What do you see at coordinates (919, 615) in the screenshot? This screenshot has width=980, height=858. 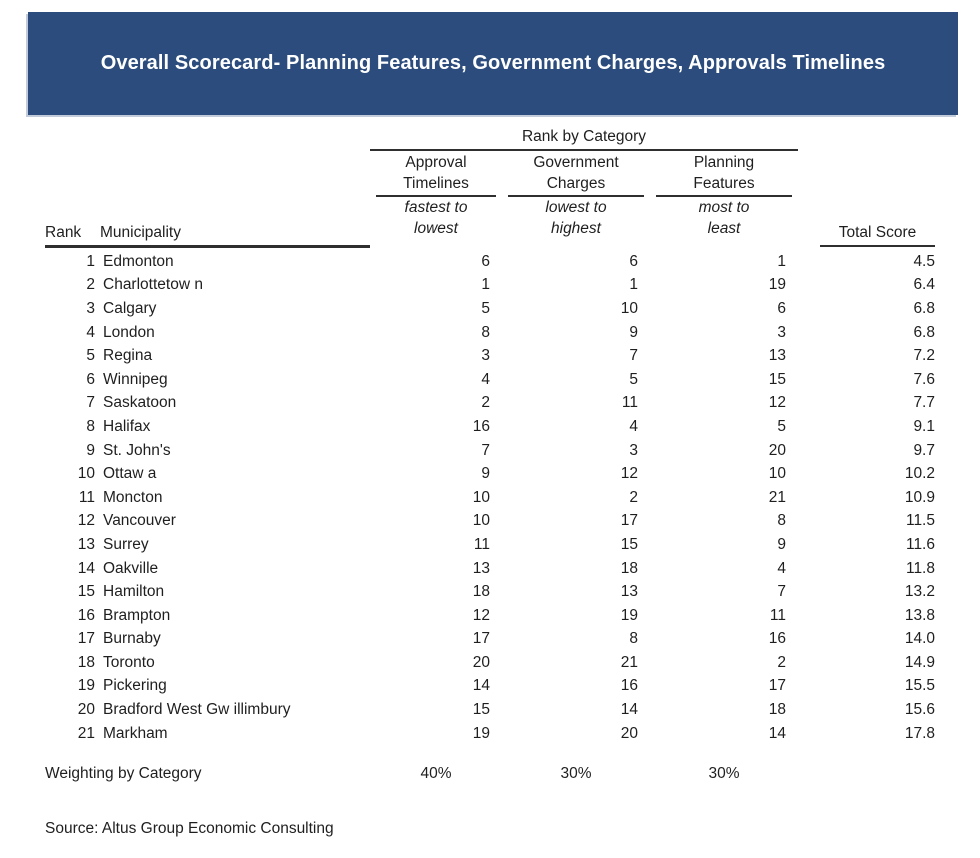 I see `total-score-cell: 13.8` at bounding box center [919, 615].